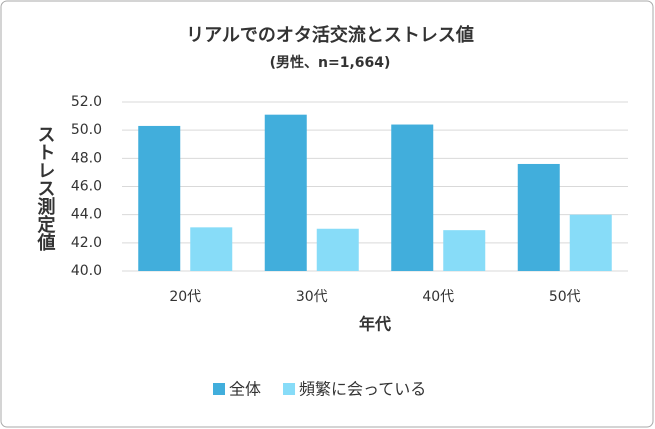  I want to click on x-tick-label: 30代, so click(312, 297).